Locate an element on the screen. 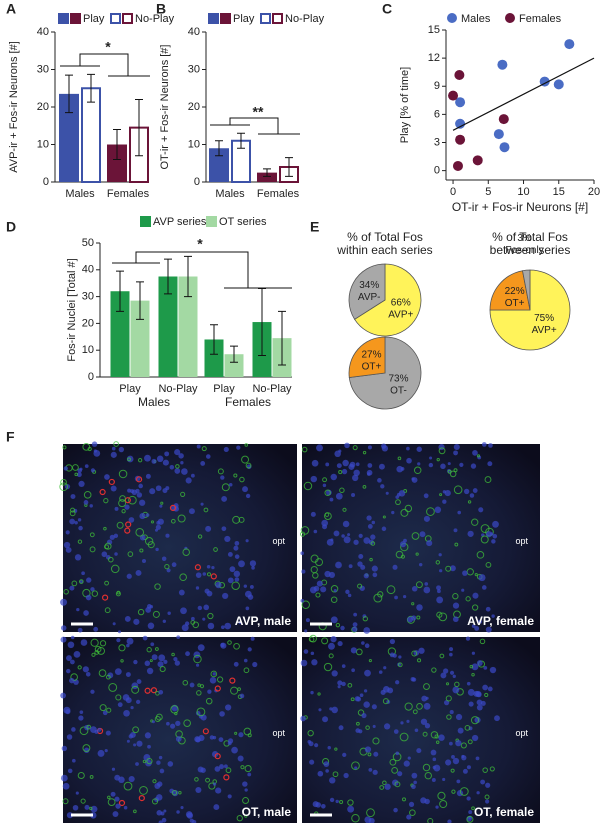 Image resolution: width=604 pixels, height=823 pixels. y-tick-label: 10 is located at coordinates (194, 144).